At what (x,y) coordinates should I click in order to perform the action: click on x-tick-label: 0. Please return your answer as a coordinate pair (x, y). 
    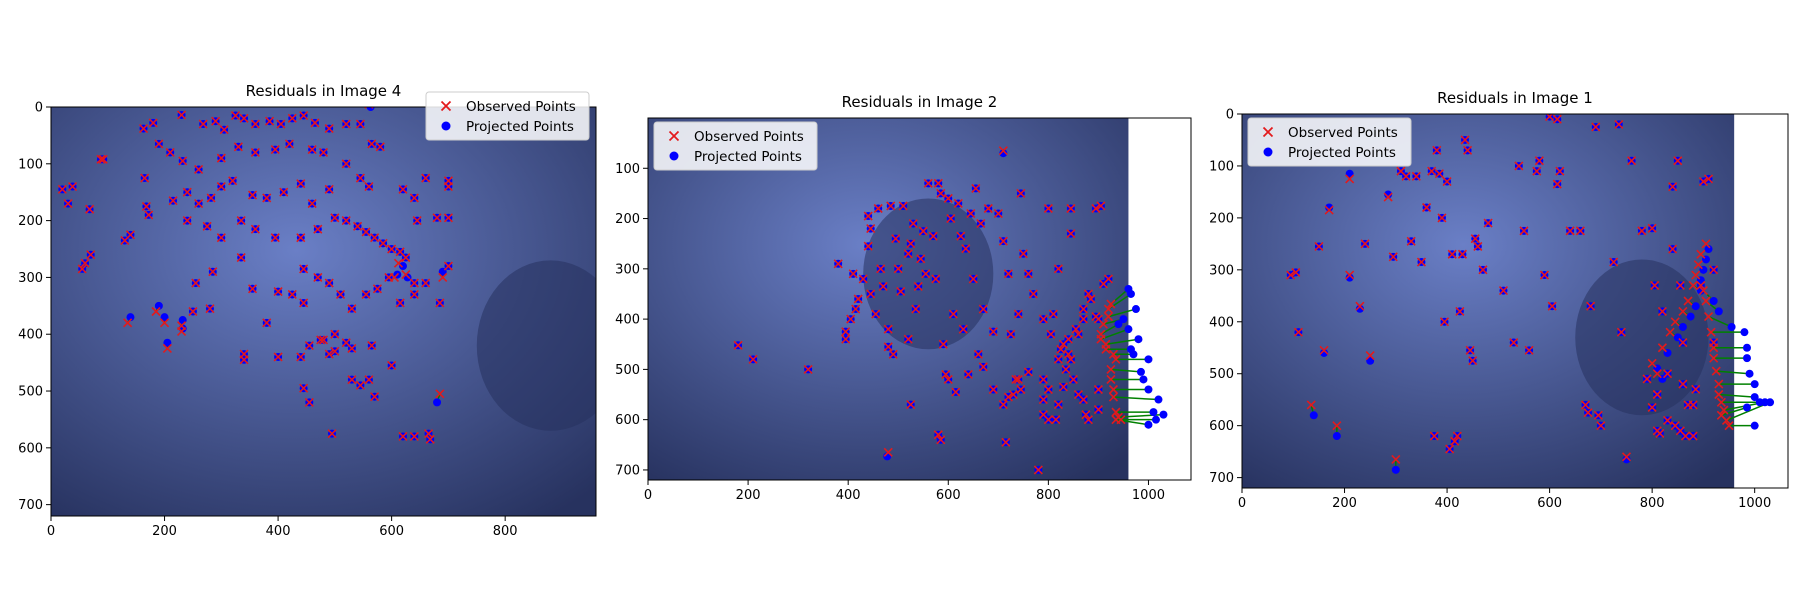
    Looking at the image, I should click on (648, 495).